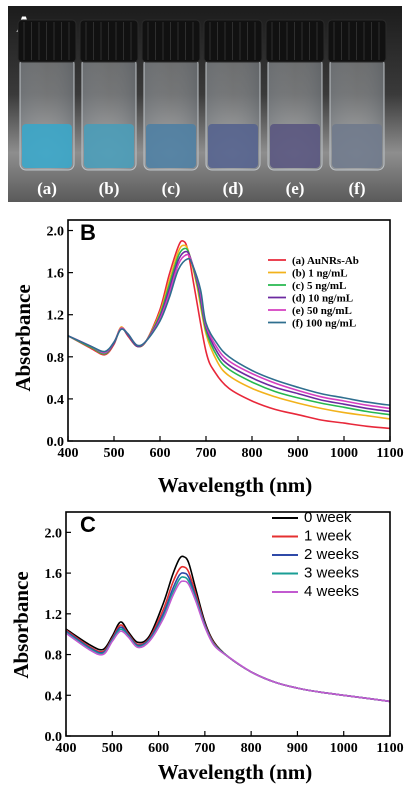 The height and width of the screenshot is (785, 408). Describe the element at coordinates (23, 337) in the screenshot. I see `chart-b-ylabel: Absorbance` at that location.